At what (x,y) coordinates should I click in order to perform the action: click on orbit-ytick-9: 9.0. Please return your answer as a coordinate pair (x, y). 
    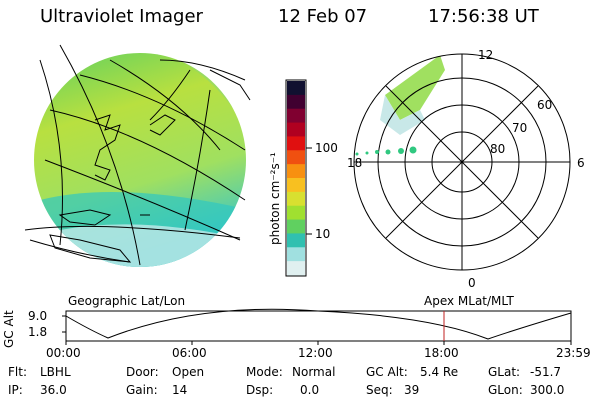
    Looking at the image, I should click on (38, 316).